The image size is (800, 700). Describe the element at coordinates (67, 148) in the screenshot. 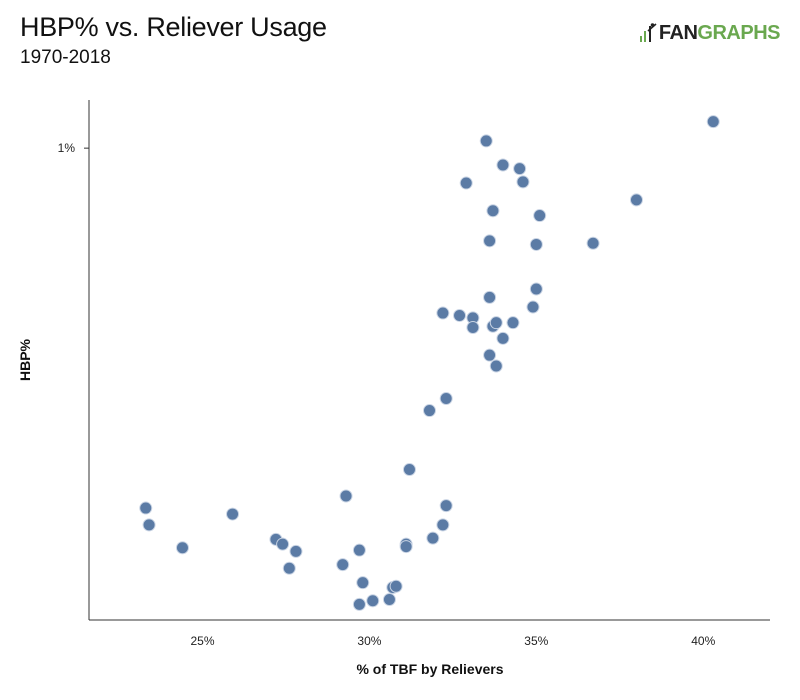

I see `y-tick-label: 1%` at that location.